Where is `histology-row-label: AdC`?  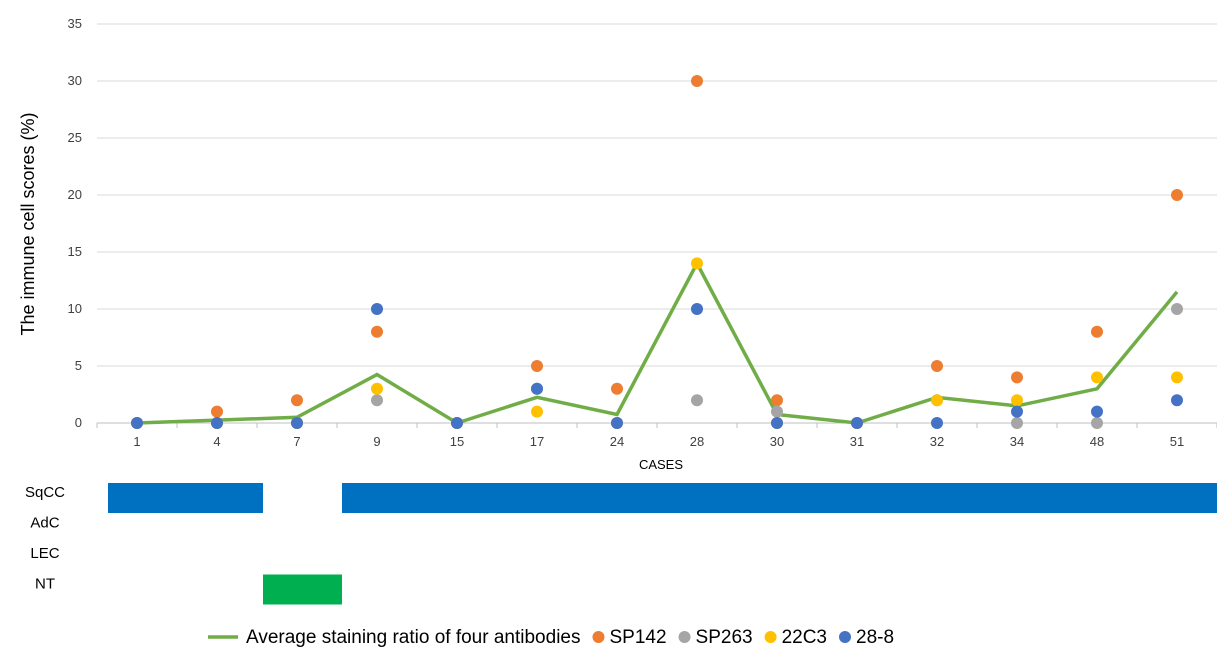 histology-row-label: AdC is located at coordinates (44, 523).